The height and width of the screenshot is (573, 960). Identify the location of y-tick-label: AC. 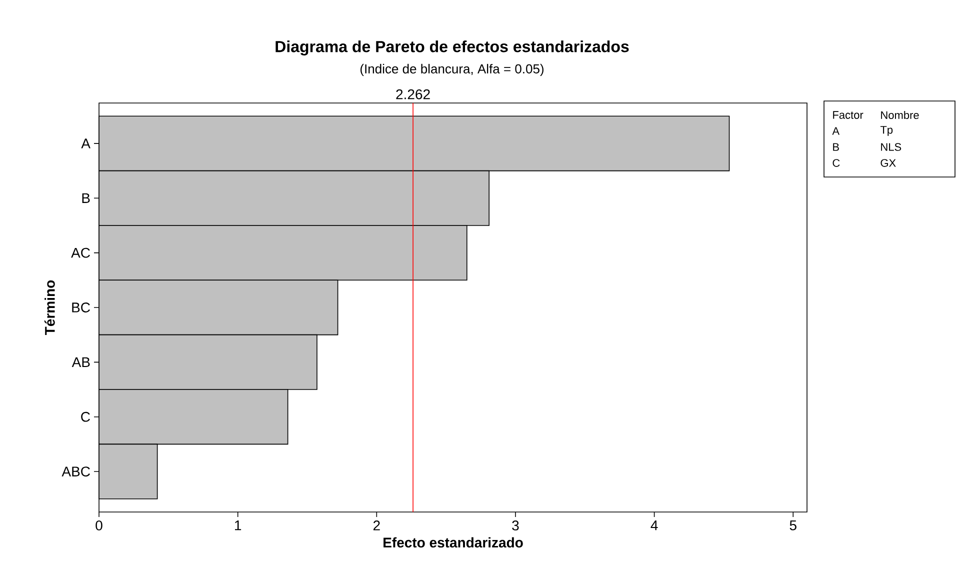
(80, 253).